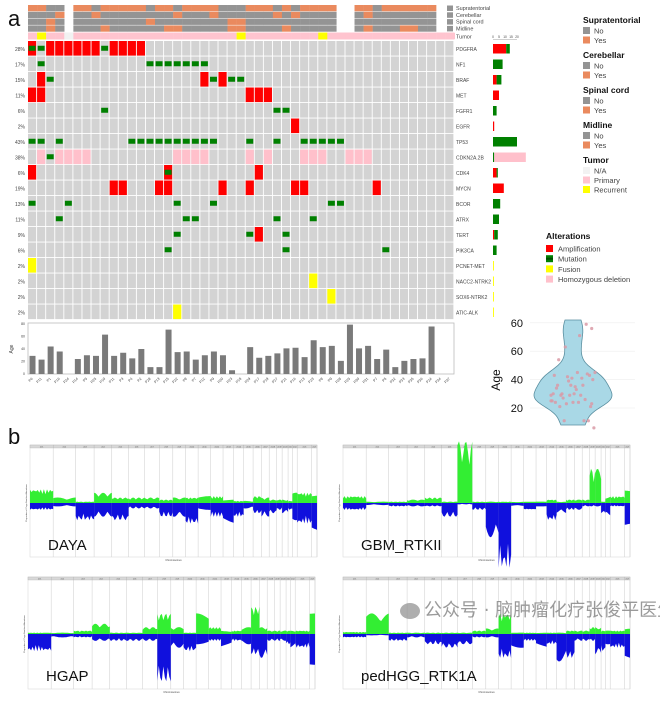 Image resolution: width=660 pixels, height=705 pixels. I want to click on chromosome-label: chr14, so click(551, 579).